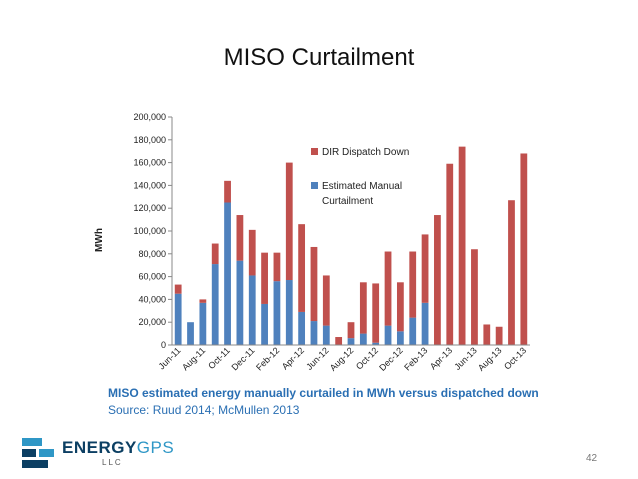 This screenshot has width=638, height=479. What do you see at coordinates (99, 447) in the screenshot?
I see `logo-name-dark: ENERGY` at bounding box center [99, 447].